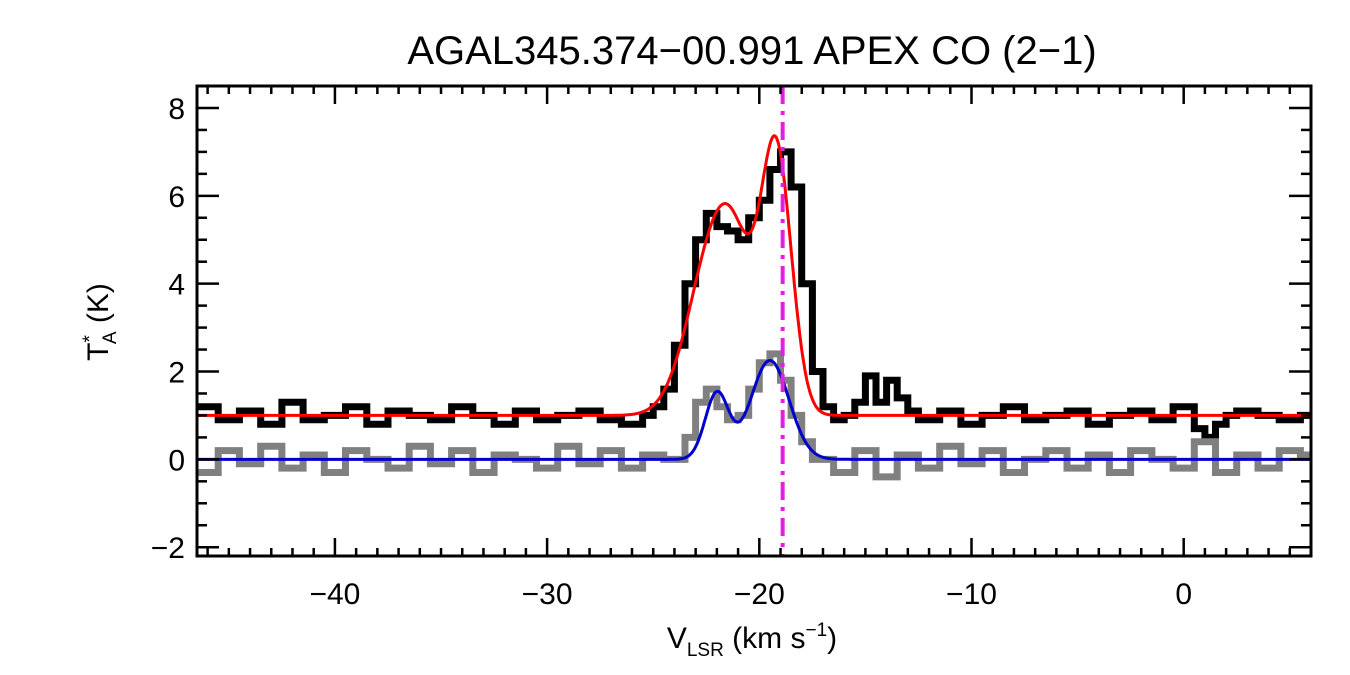 Image resolution: width=1350 pixels, height=675 pixels. What do you see at coordinates (168, 548) in the screenshot?
I see `y-tick-label: −2` at bounding box center [168, 548].